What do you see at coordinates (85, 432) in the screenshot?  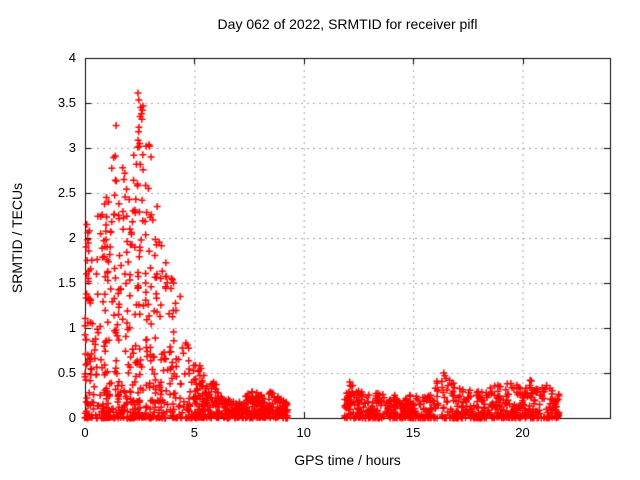 I see `x-tick-label: 0` at bounding box center [85, 432].